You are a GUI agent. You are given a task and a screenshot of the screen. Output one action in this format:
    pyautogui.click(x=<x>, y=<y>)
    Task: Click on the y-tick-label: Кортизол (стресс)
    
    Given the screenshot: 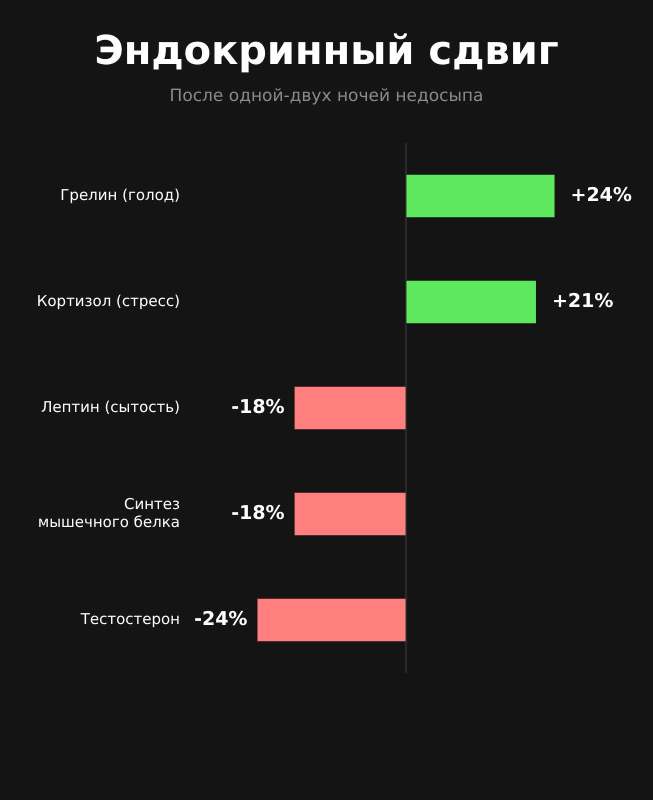 What is the action you would take?
    pyautogui.click(x=108, y=301)
    